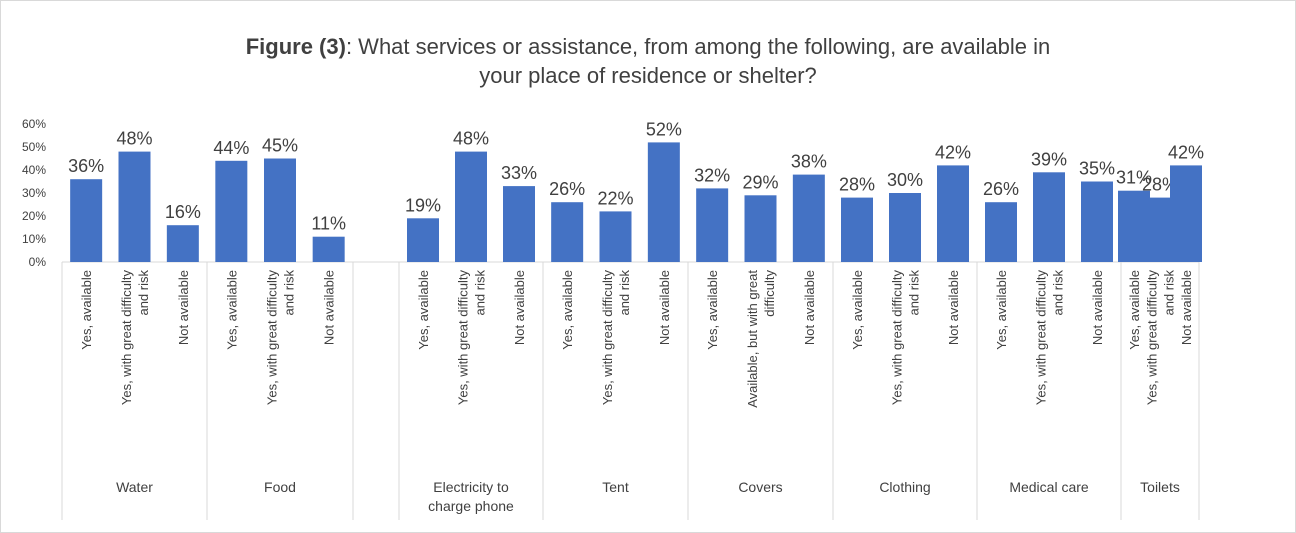 The width and height of the screenshot is (1296, 533). Describe the element at coordinates (231, 148) in the screenshot. I see `data-label: 44%` at that location.